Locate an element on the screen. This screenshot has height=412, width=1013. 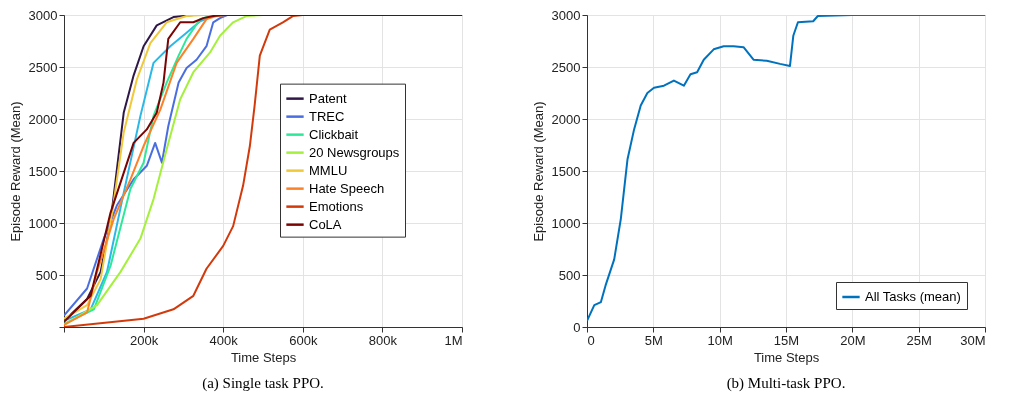
x-tick-label: 1M is located at coordinates (453, 340).